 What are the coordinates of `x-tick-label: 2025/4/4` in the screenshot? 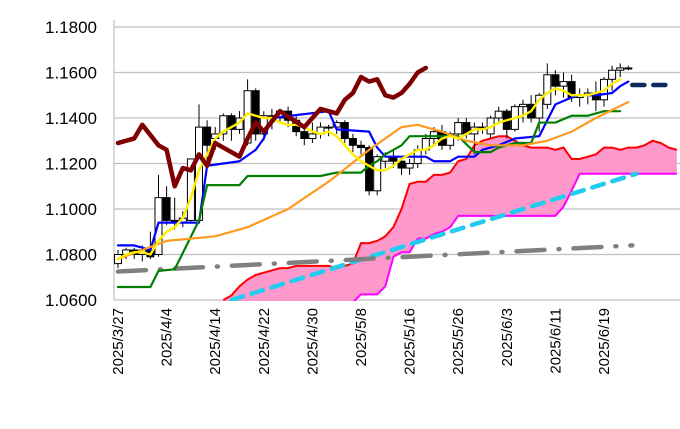 It's located at (167, 337).